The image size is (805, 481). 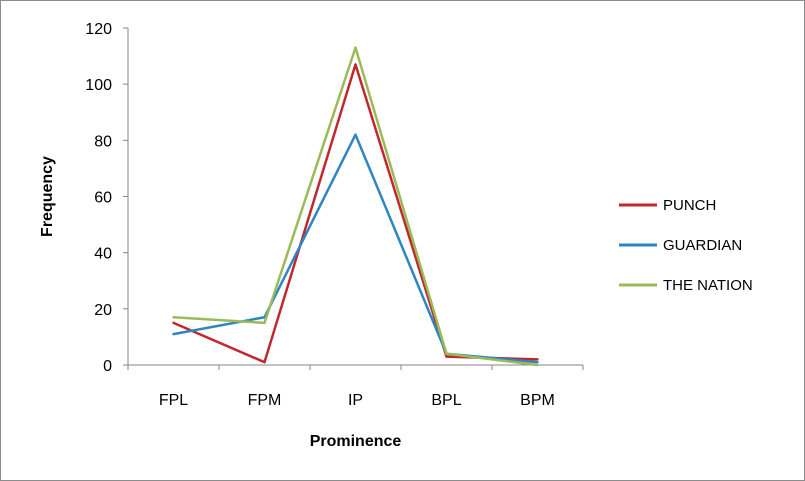 I want to click on x-tick-label: IP, so click(x=355, y=400).